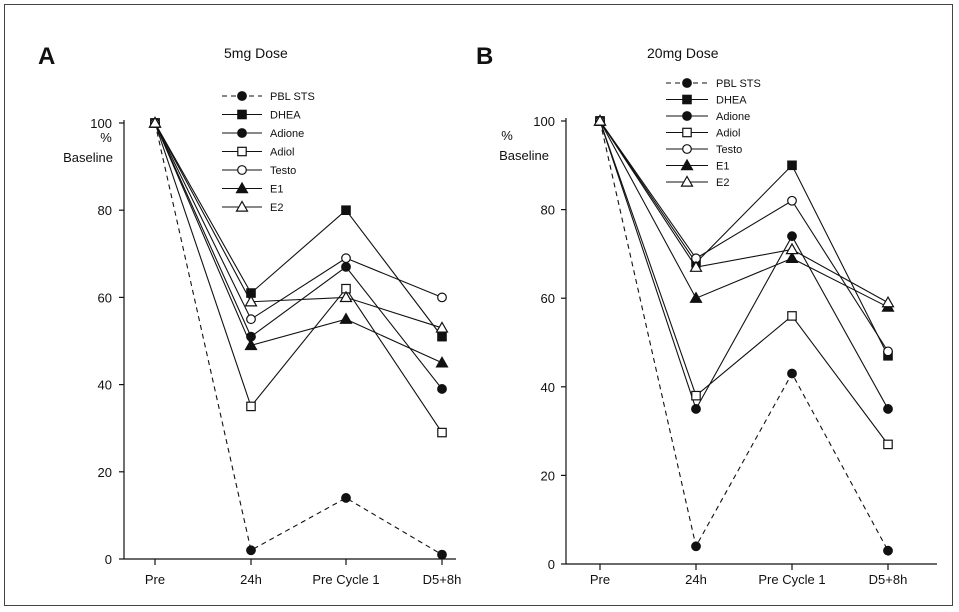  I want to click on panel-b-xtick-label-d5-8h: D5+8h, so click(888, 579).